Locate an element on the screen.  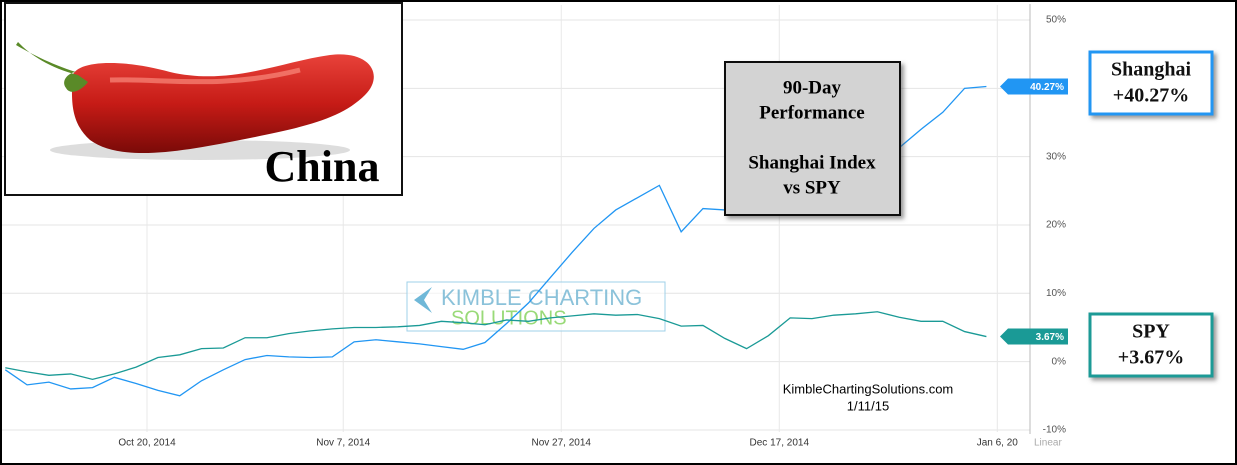
title-box-frame is located at coordinates (812, 138).